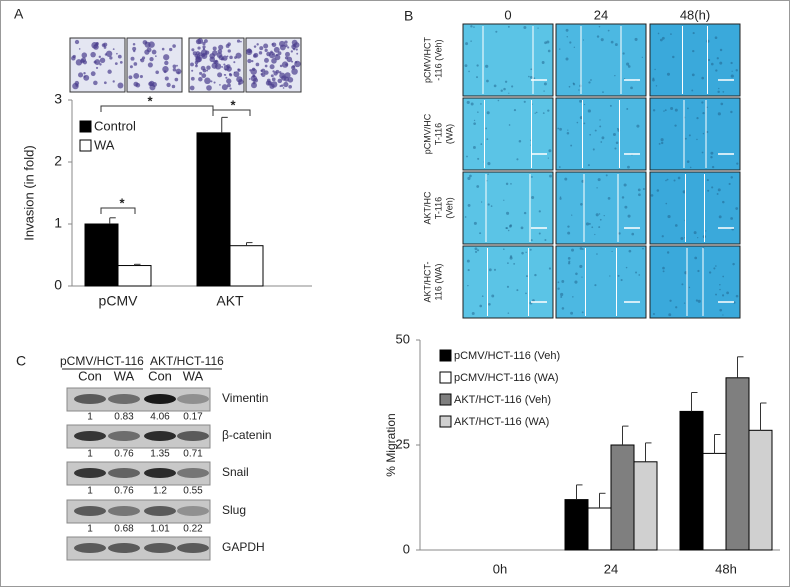 This screenshot has height=588, width=791. I want to click on significance-star: *, so click(150, 100).